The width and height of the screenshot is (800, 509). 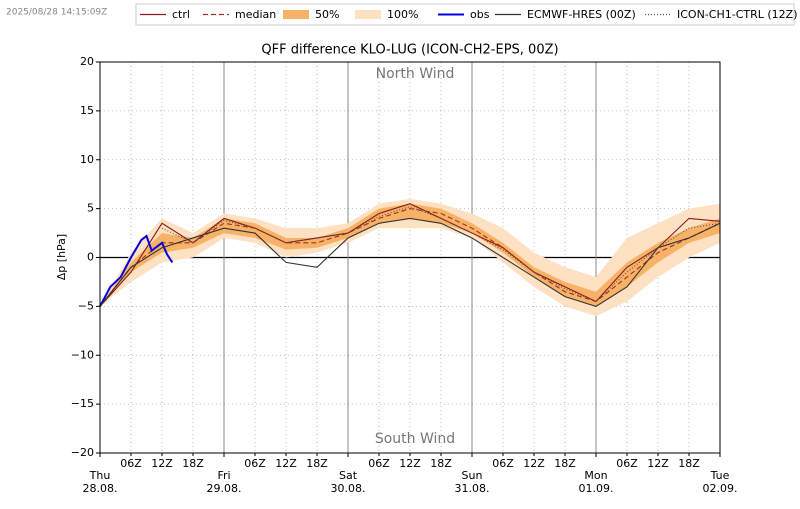 I want to click on y-tick-label: 0, so click(x=90, y=257).